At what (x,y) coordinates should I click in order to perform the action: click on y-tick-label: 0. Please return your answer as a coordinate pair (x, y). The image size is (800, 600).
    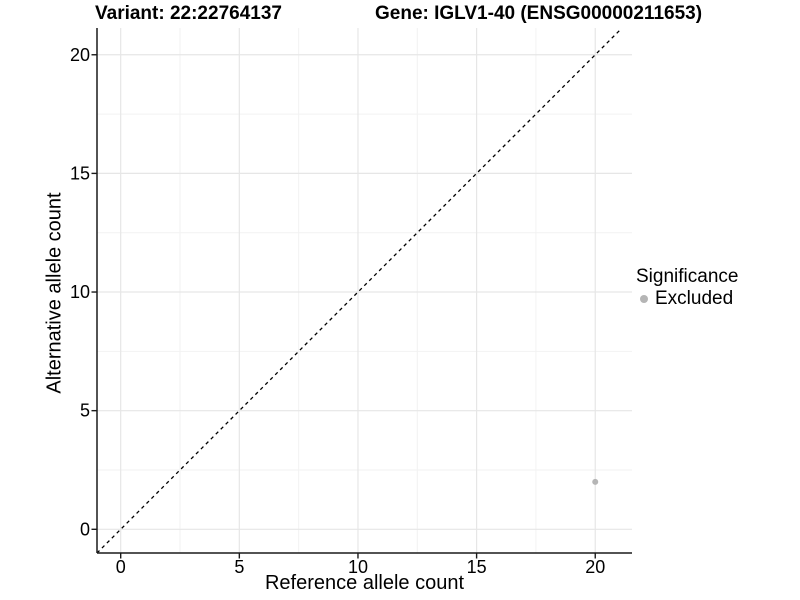
    Looking at the image, I should click on (85, 529).